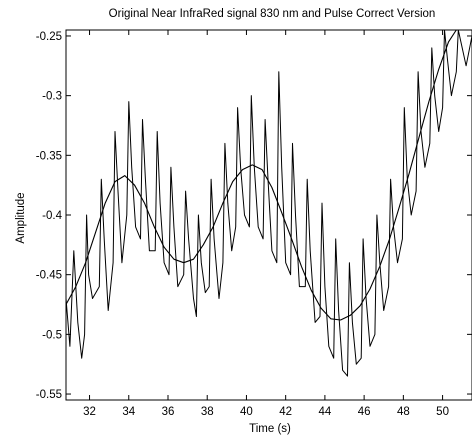 The height and width of the screenshot is (438, 472). I want to click on x-tick-label: 50, so click(442, 412).